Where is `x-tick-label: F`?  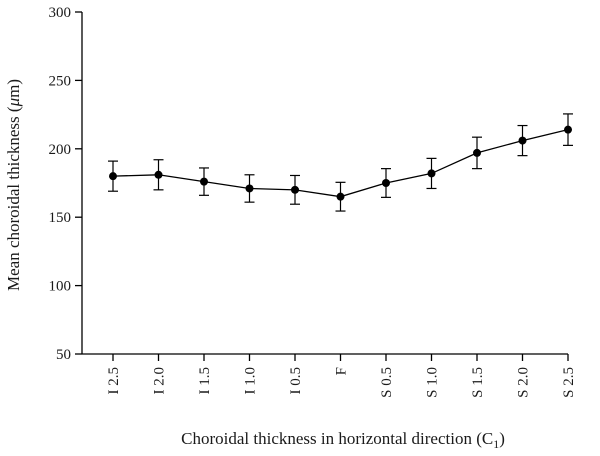
x-tick-label: F is located at coordinates (342, 371).